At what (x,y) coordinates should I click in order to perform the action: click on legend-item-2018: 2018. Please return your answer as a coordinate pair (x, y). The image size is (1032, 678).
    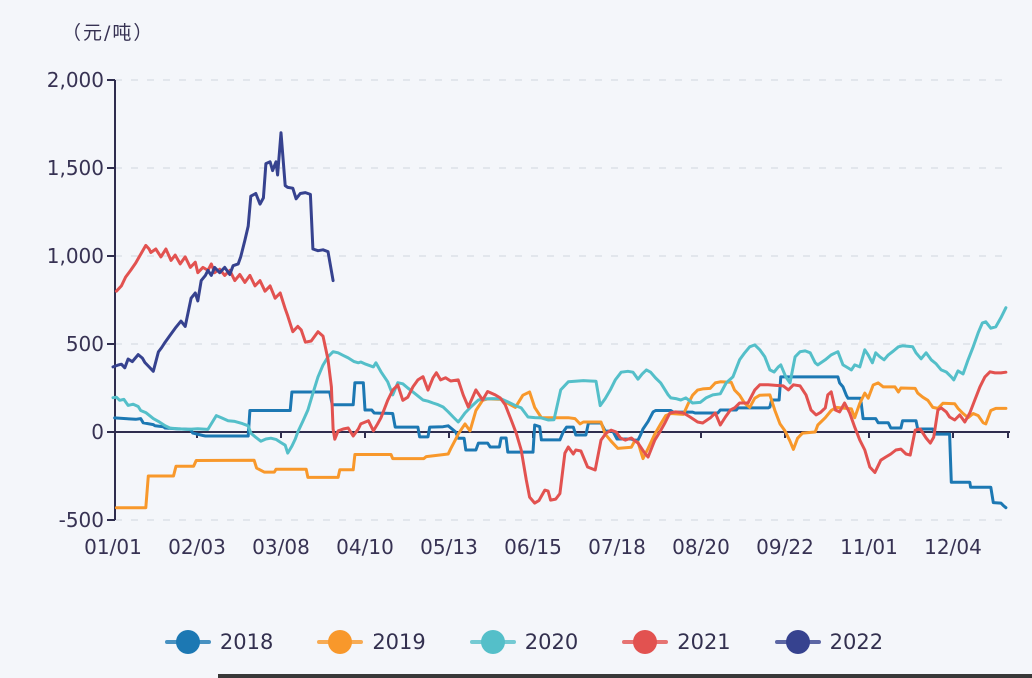
    Looking at the image, I should click on (219, 642).